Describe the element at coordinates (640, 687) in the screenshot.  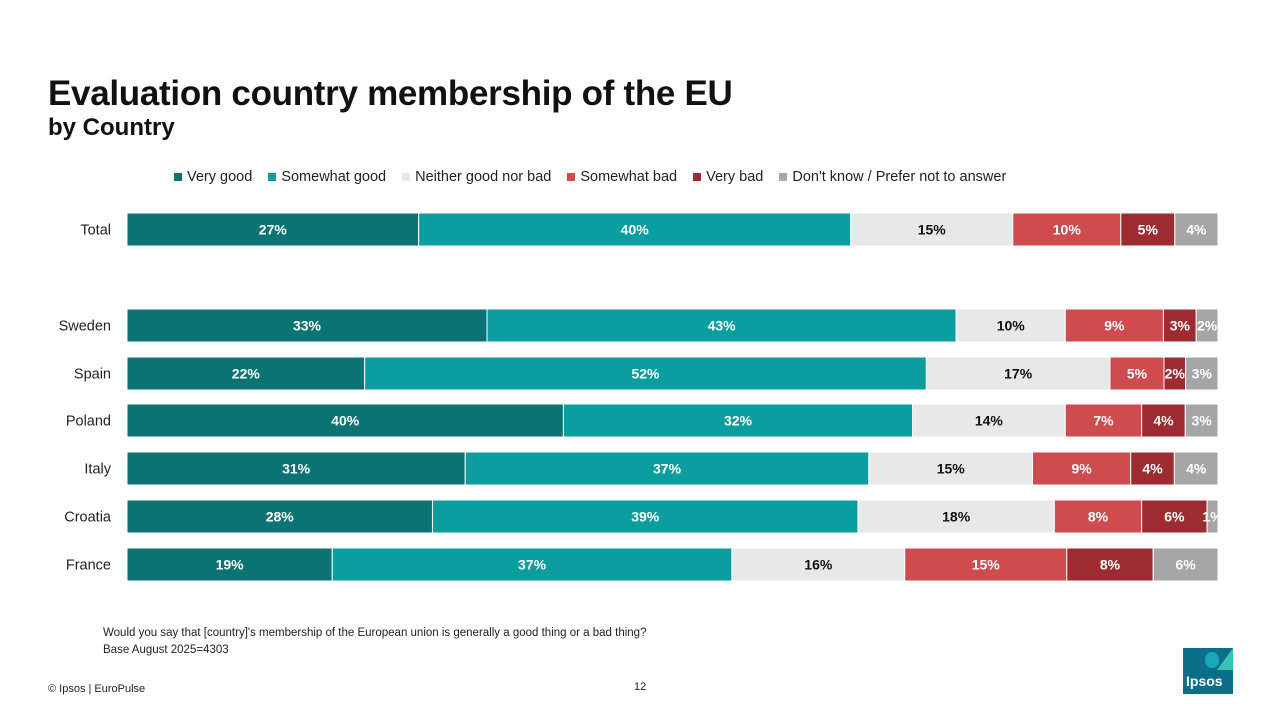
I see `page-number: 12` at that location.